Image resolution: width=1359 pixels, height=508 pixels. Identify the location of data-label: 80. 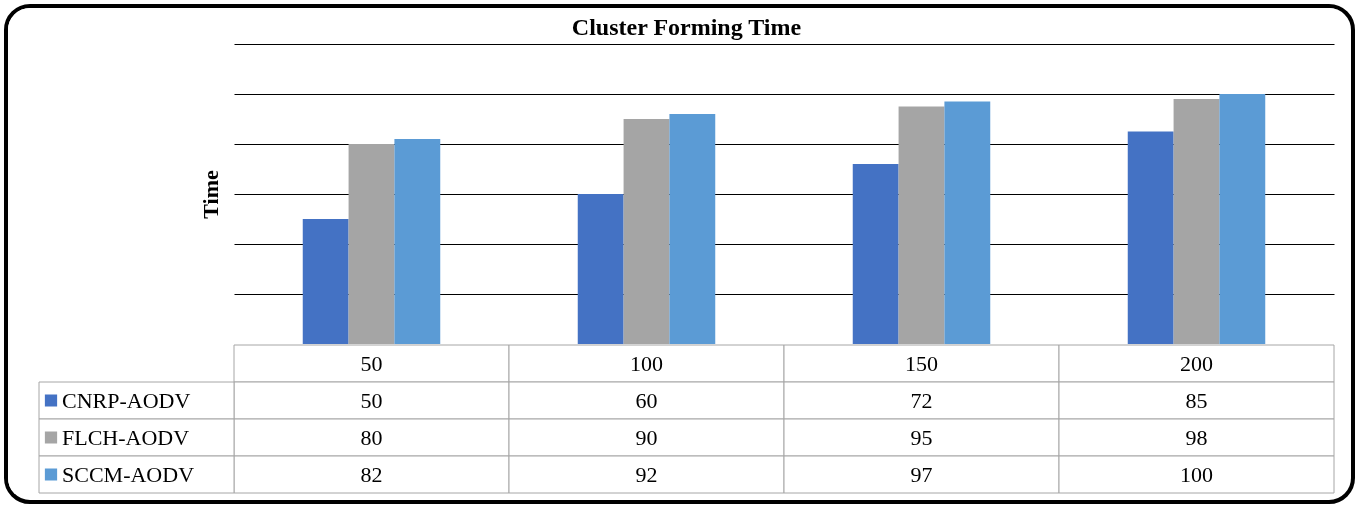
(371, 437).